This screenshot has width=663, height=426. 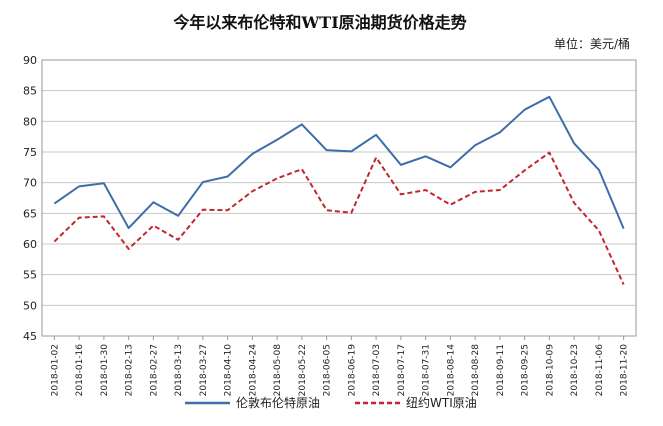 What do you see at coordinates (377, 370) in the screenshot?
I see `x-tick-label: 2018-07-03` at bounding box center [377, 370].